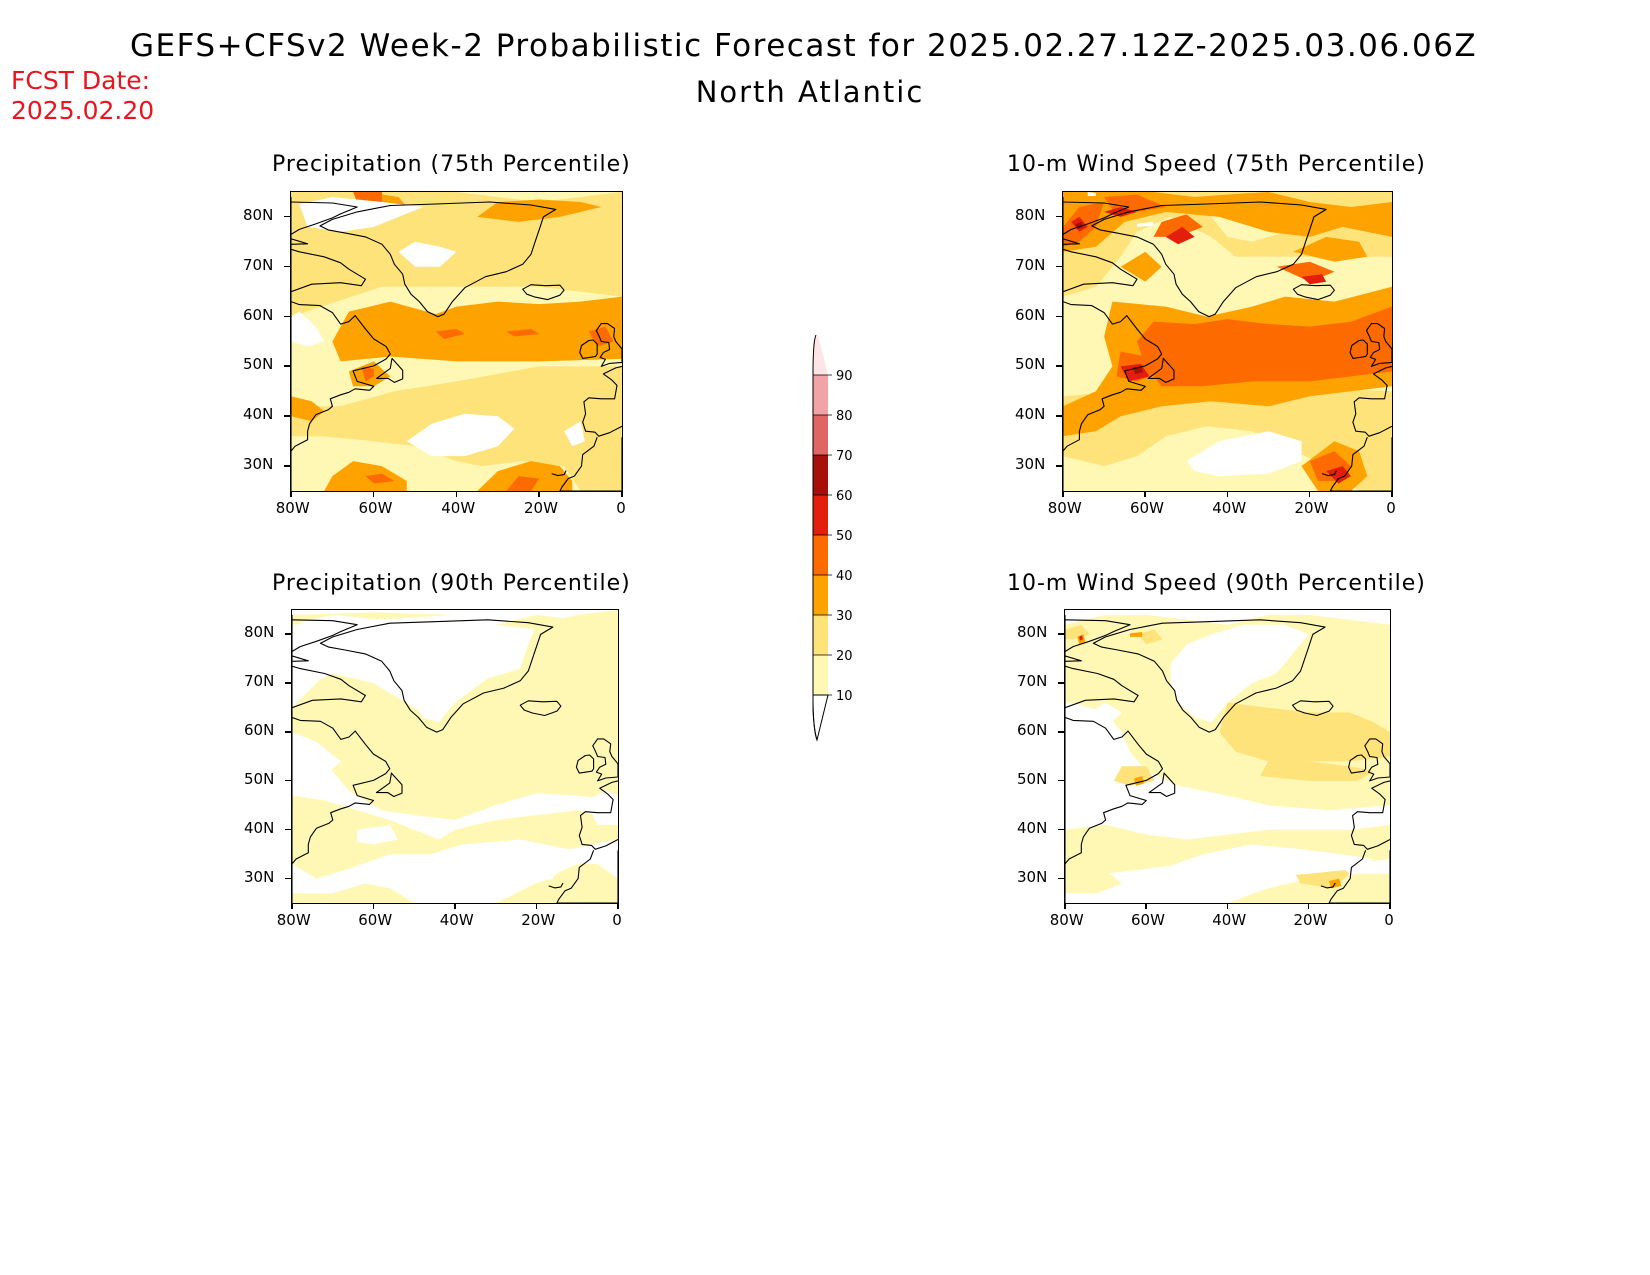  What do you see at coordinates (456, 920) in the screenshot?
I see `lon-label: 40W` at bounding box center [456, 920].